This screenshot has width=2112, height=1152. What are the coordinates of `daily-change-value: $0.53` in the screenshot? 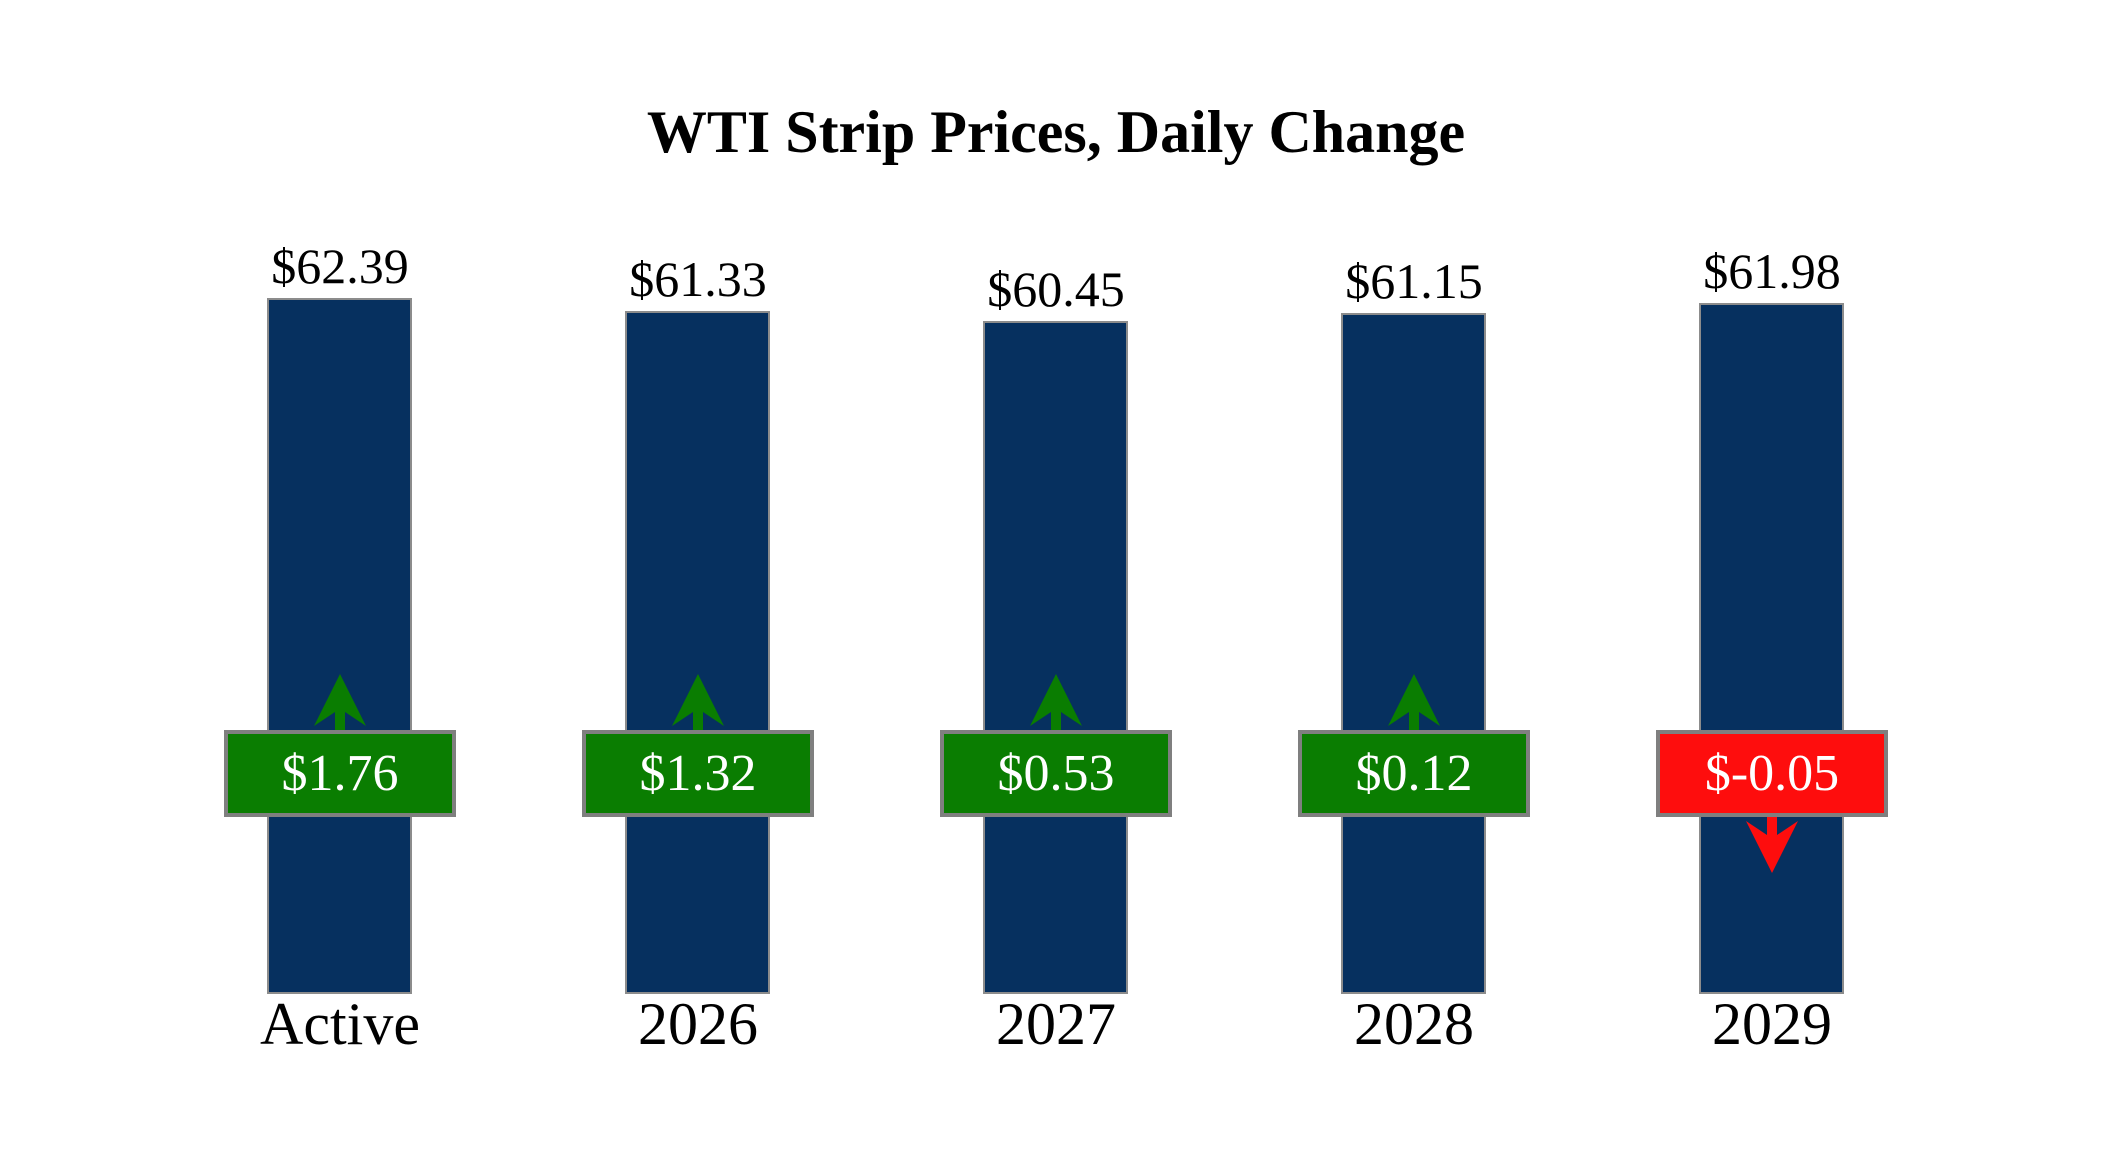 It's located at (1056, 773).